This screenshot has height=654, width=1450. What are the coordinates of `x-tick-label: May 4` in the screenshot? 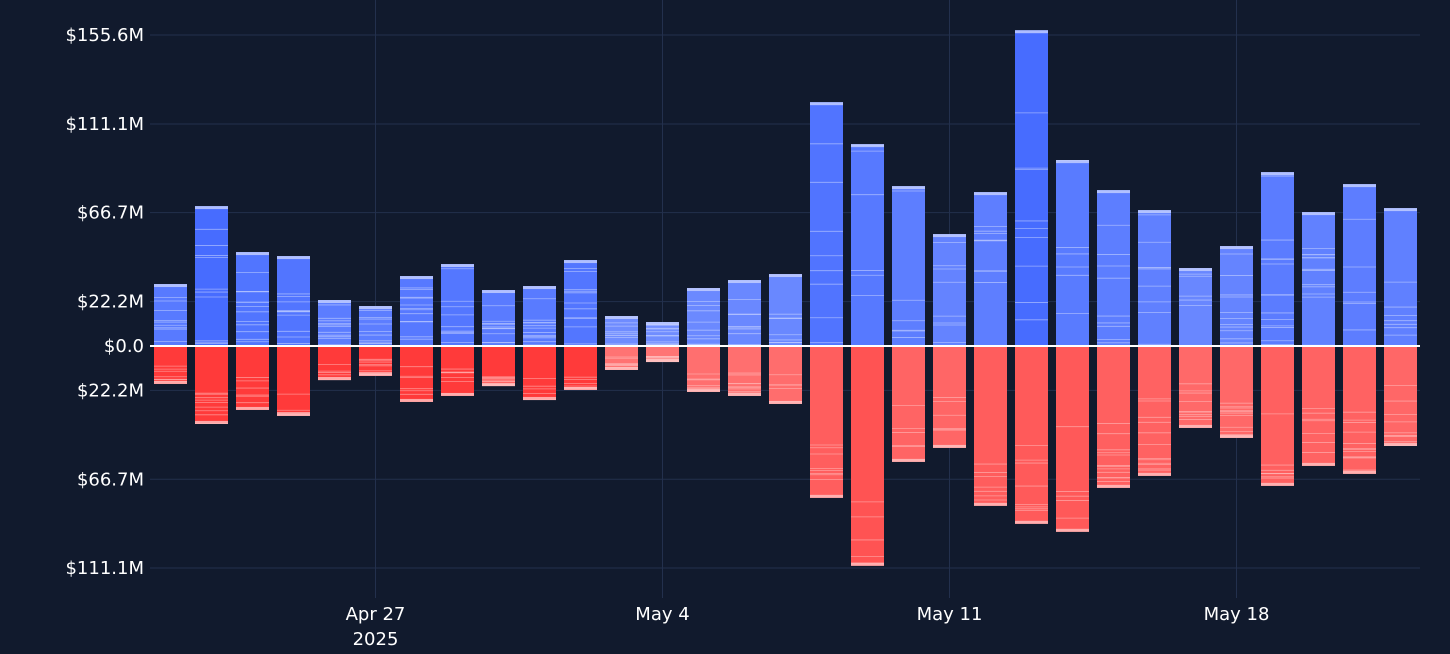 It's located at (662, 614).